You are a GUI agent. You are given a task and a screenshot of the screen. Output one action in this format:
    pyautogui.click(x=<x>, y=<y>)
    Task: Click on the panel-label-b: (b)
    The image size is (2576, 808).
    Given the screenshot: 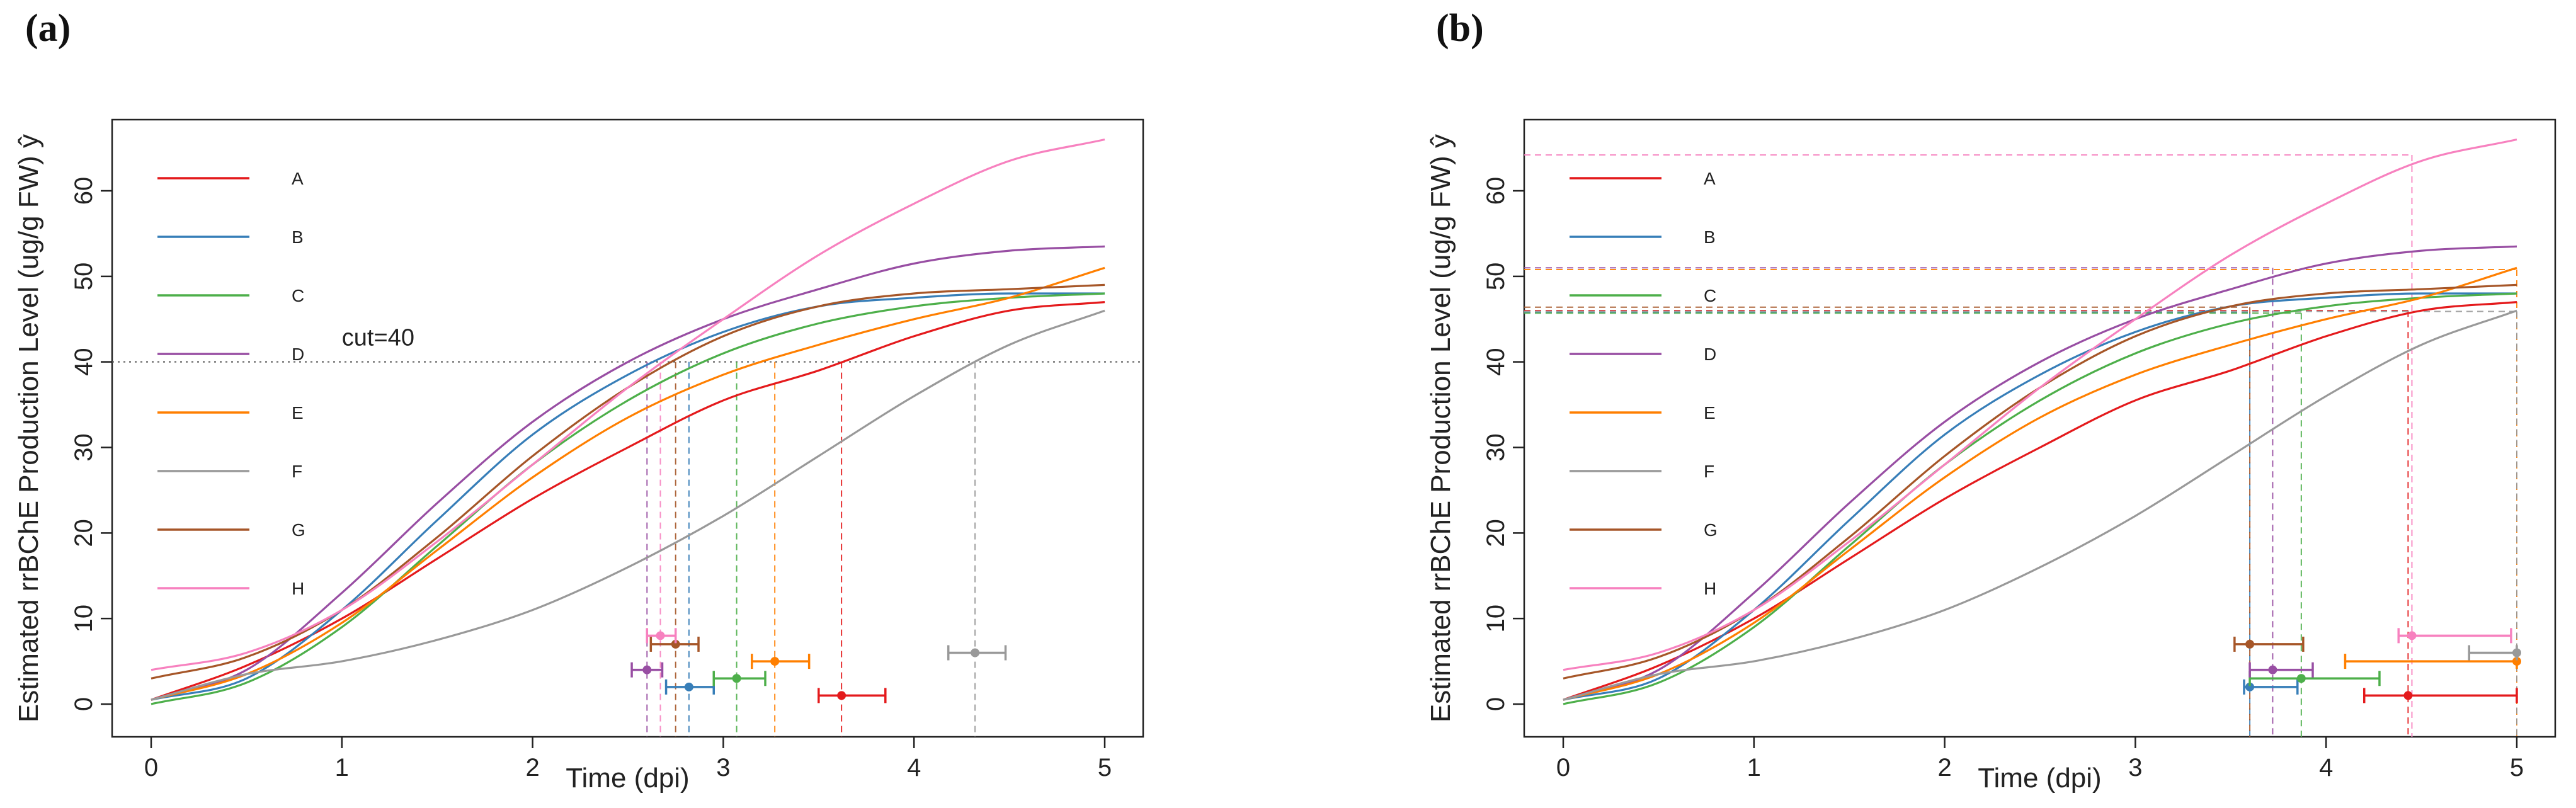 What is the action you would take?
    pyautogui.click(x=1460, y=29)
    